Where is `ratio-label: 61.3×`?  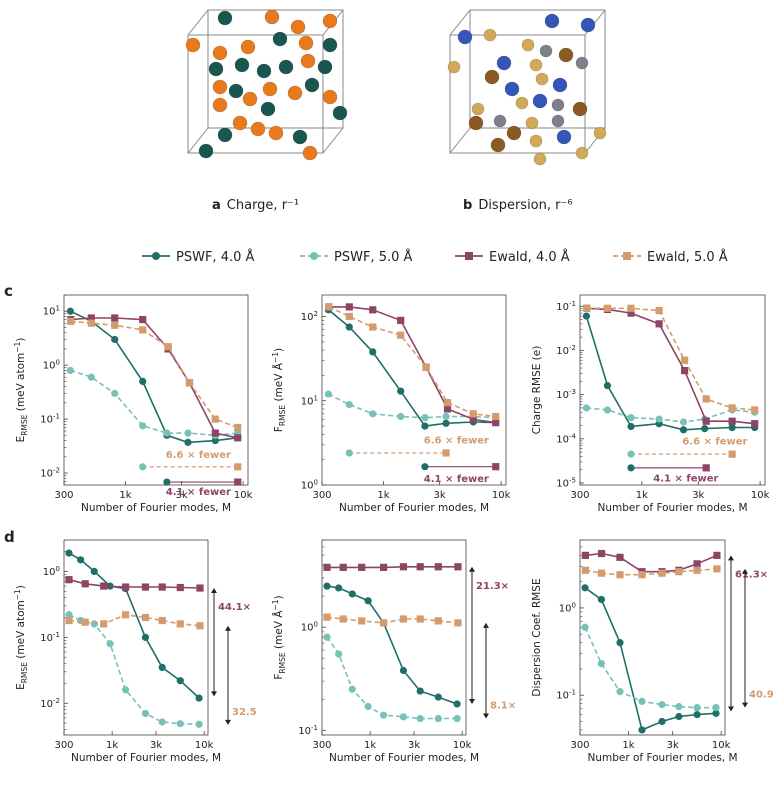 ratio-label: 61.3× is located at coordinates (751, 574).